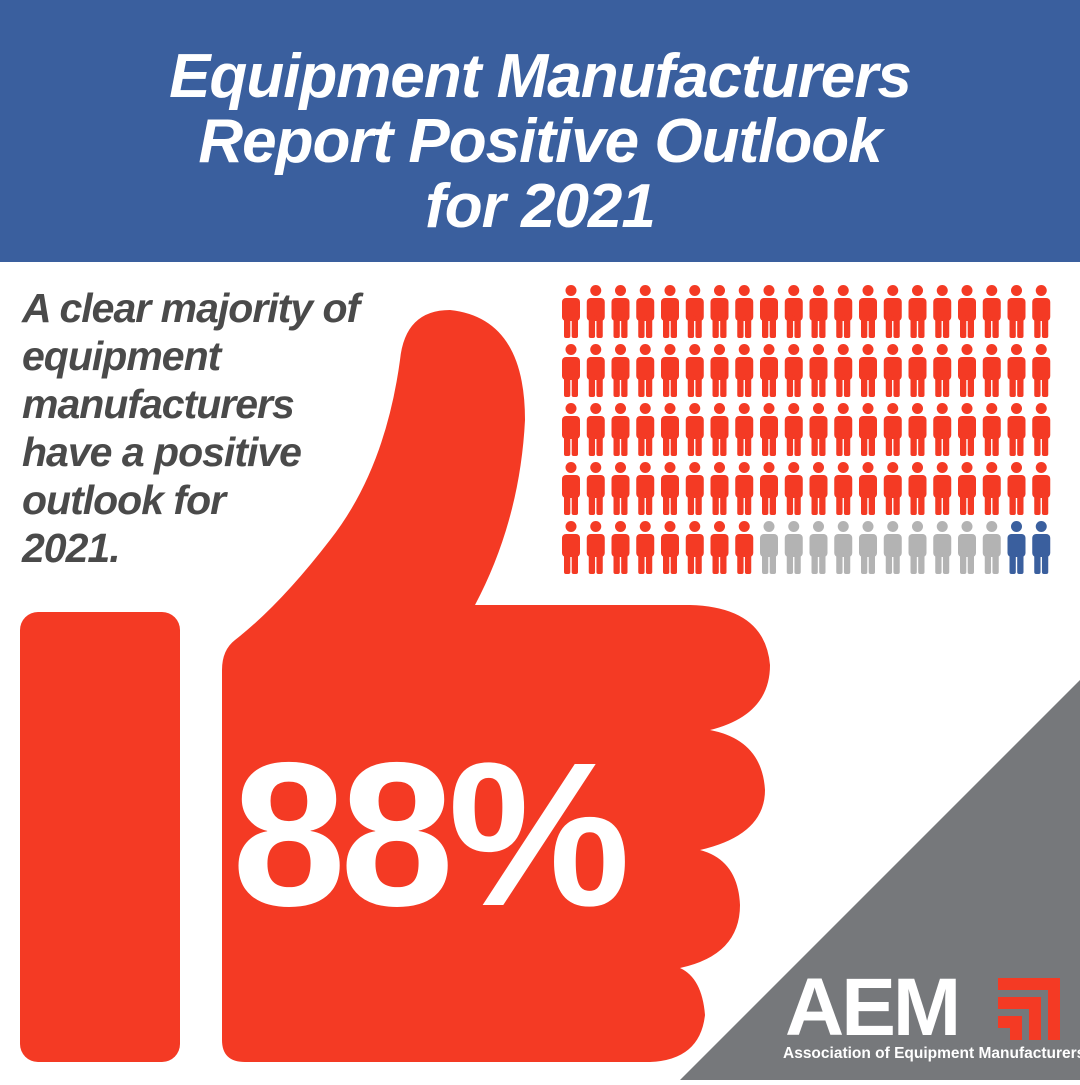 The width and height of the screenshot is (1080, 1085). What do you see at coordinates (1029, 1009) in the screenshot?
I see `logo-symbol` at bounding box center [1029, 1009].